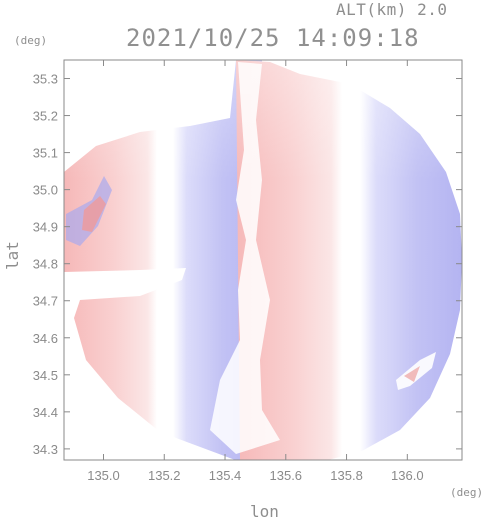  Describe the element at coordinates (346, 475) in the screenshot. I see `x-tick-label: 135.8` at that location.